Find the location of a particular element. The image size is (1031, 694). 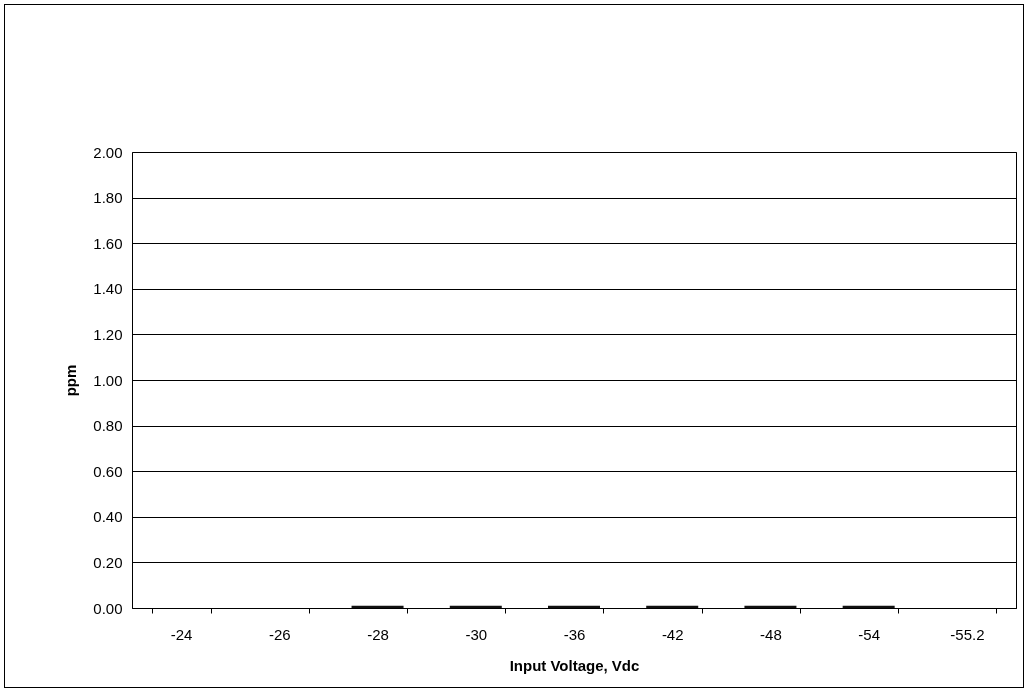

y-tick-label: 0.80 is located at coordinates (108, 426).